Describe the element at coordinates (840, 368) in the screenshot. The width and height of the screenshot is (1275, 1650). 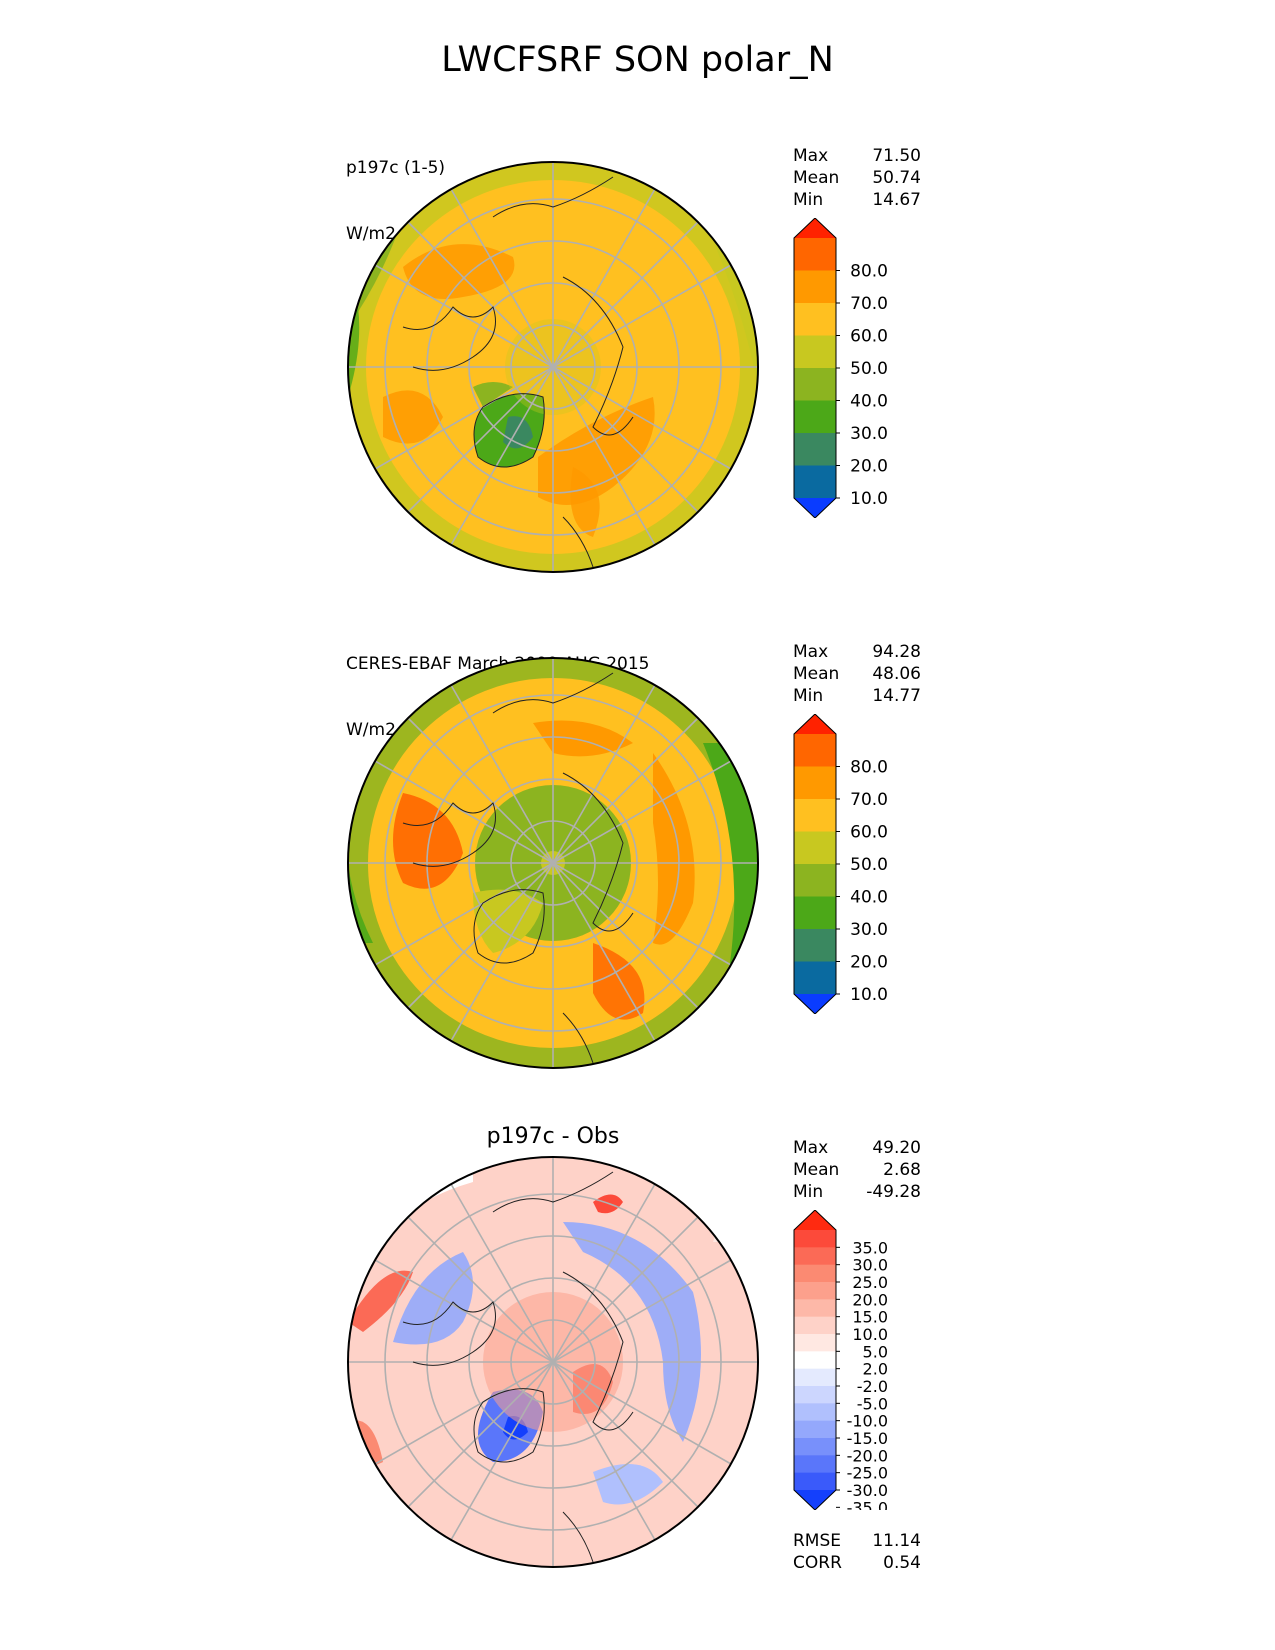
I see `panel-1-colorbar: 80.070.060.050.040.030.020.010.00.0` at that location.